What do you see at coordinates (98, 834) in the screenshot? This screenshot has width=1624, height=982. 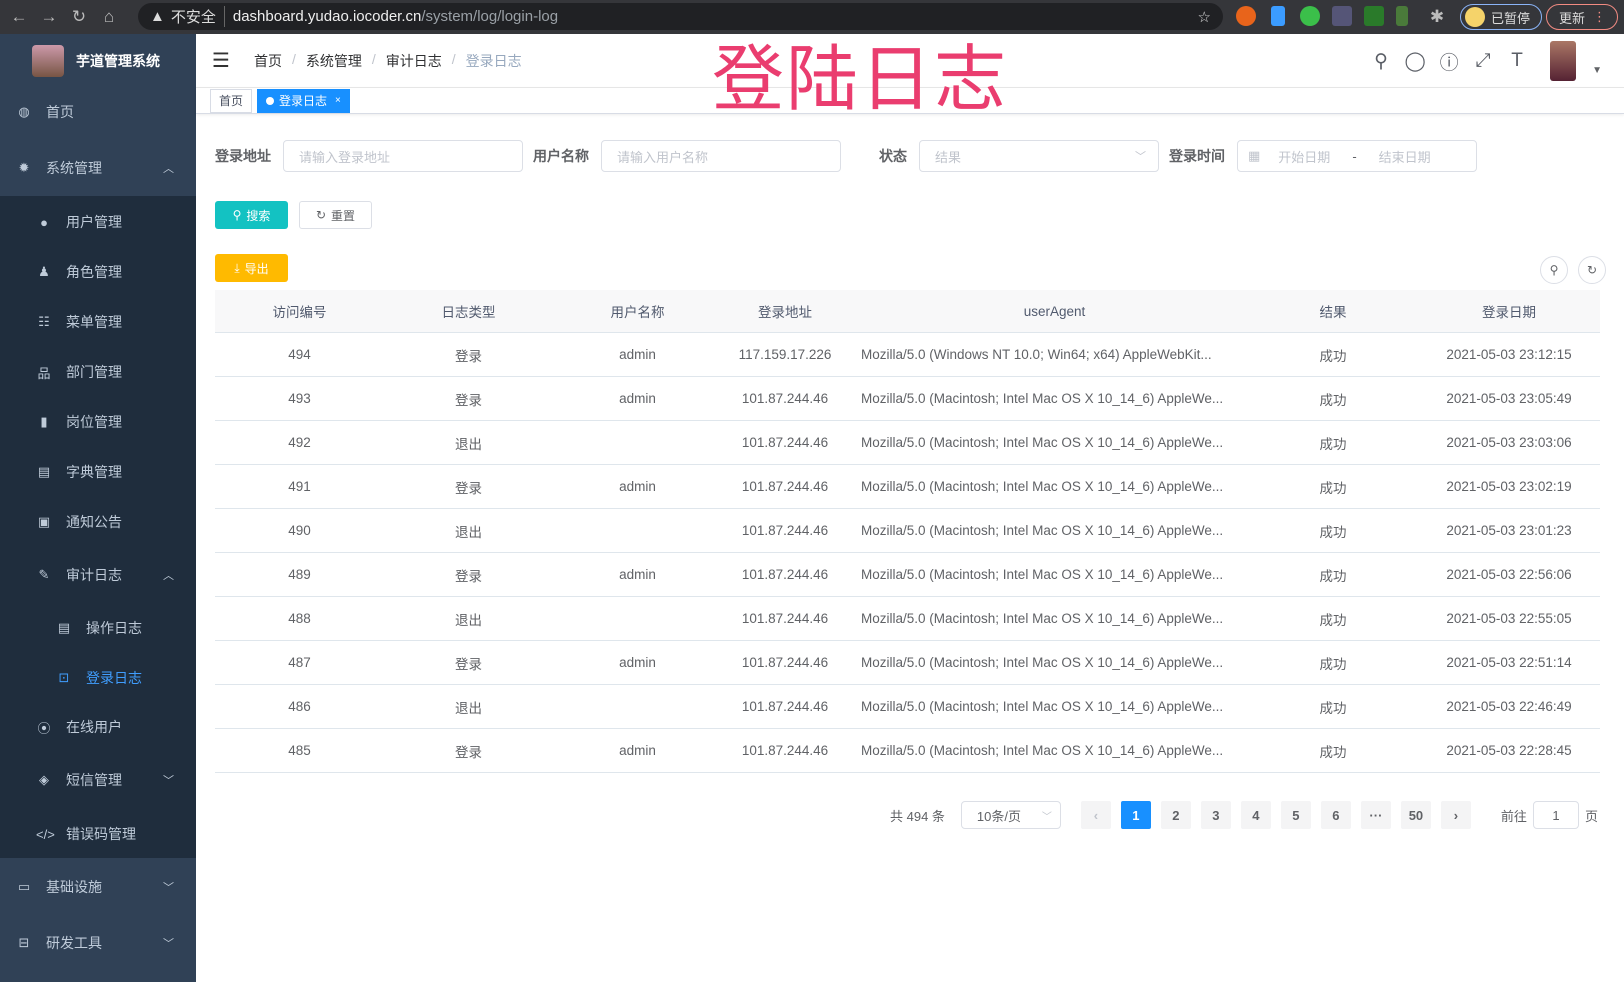 I see `sidebar-item-errcode: </> 错误码管理` at bounding box center [98, 834].